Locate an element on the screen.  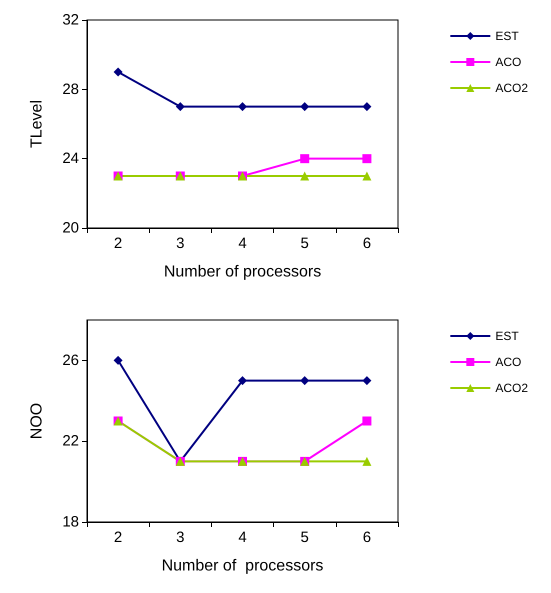
y-axis-title: NOO is located at coordinates (37, 421).